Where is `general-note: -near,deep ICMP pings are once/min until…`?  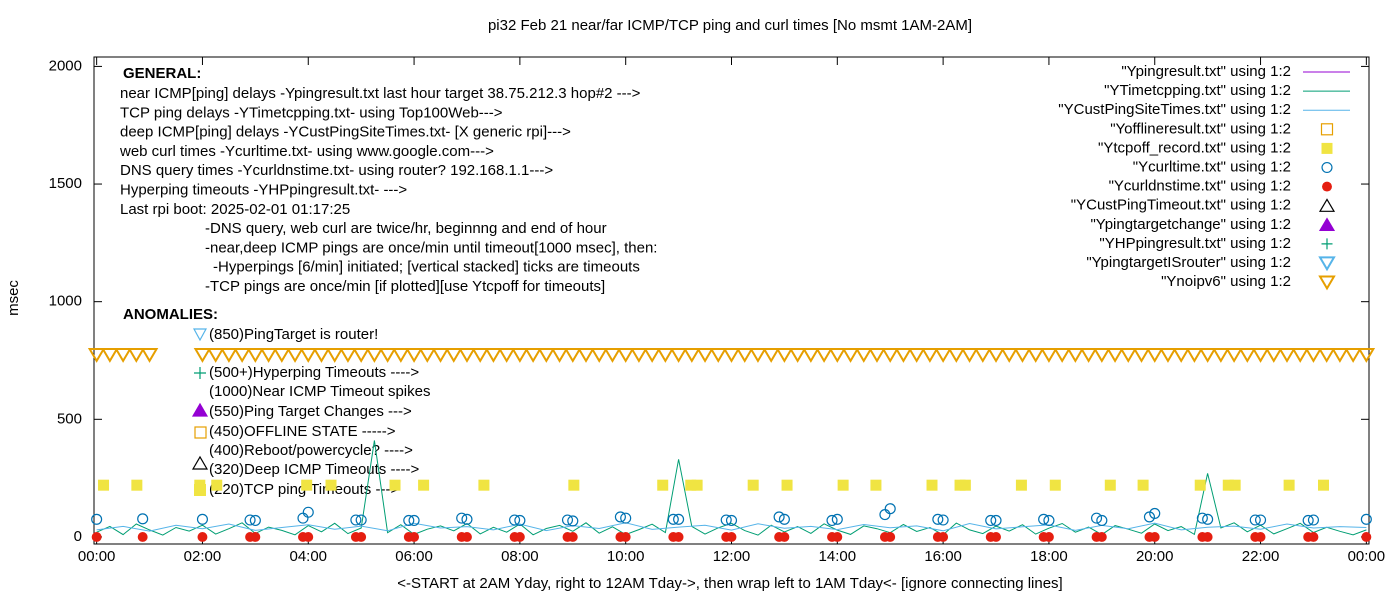 general-note: -near,deep ICMP pings are once/min until… is located at coordinates (431, 247).